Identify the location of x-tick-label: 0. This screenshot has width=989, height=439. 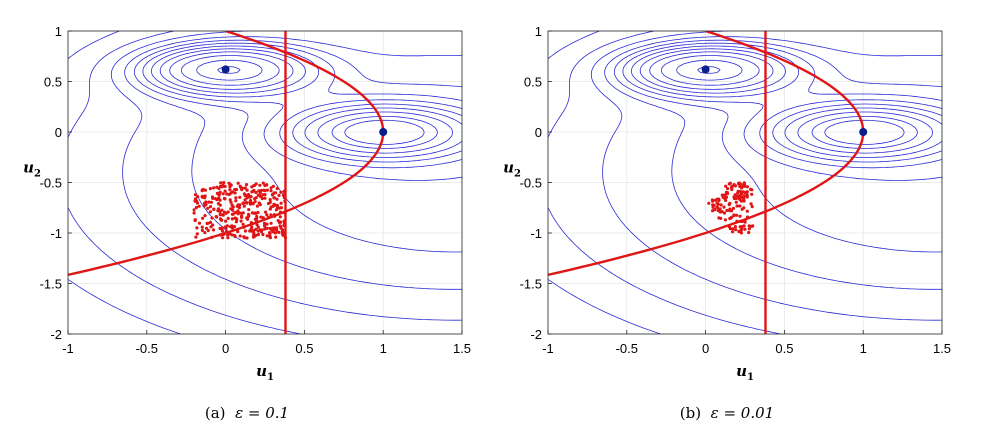
(225, 348).